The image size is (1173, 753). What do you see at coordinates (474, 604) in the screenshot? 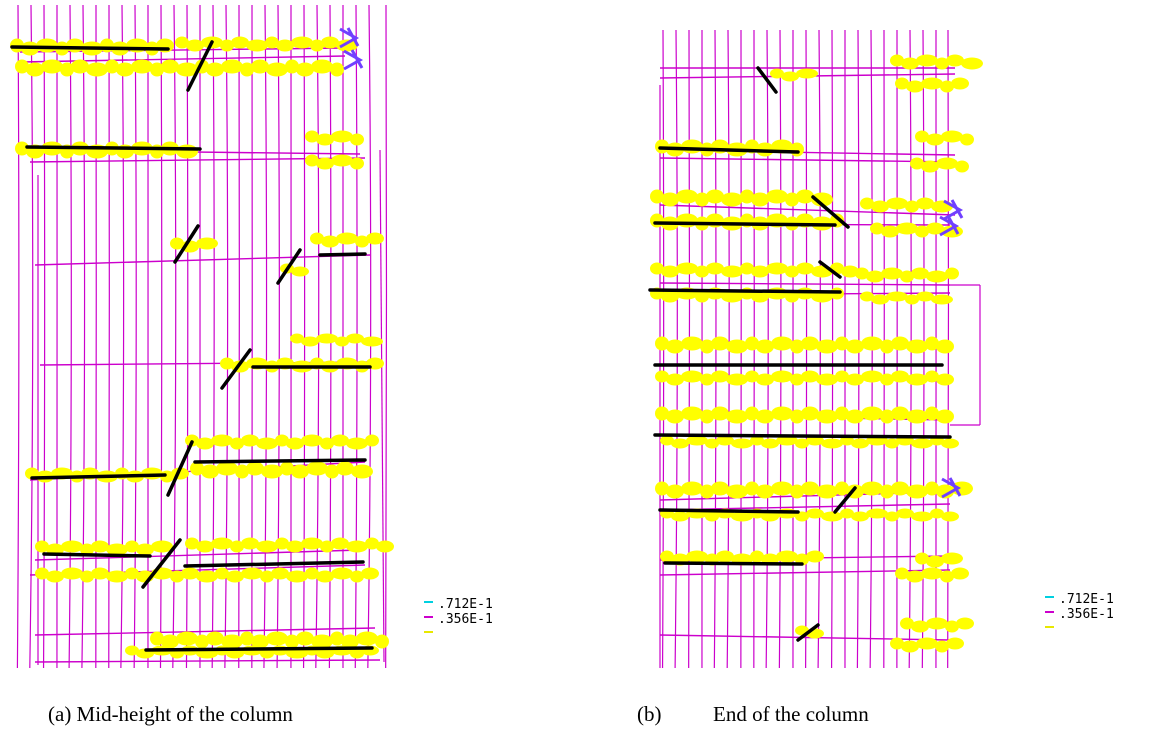
I see `legend-entry: .712E-1` at bounding box center [474, 604].